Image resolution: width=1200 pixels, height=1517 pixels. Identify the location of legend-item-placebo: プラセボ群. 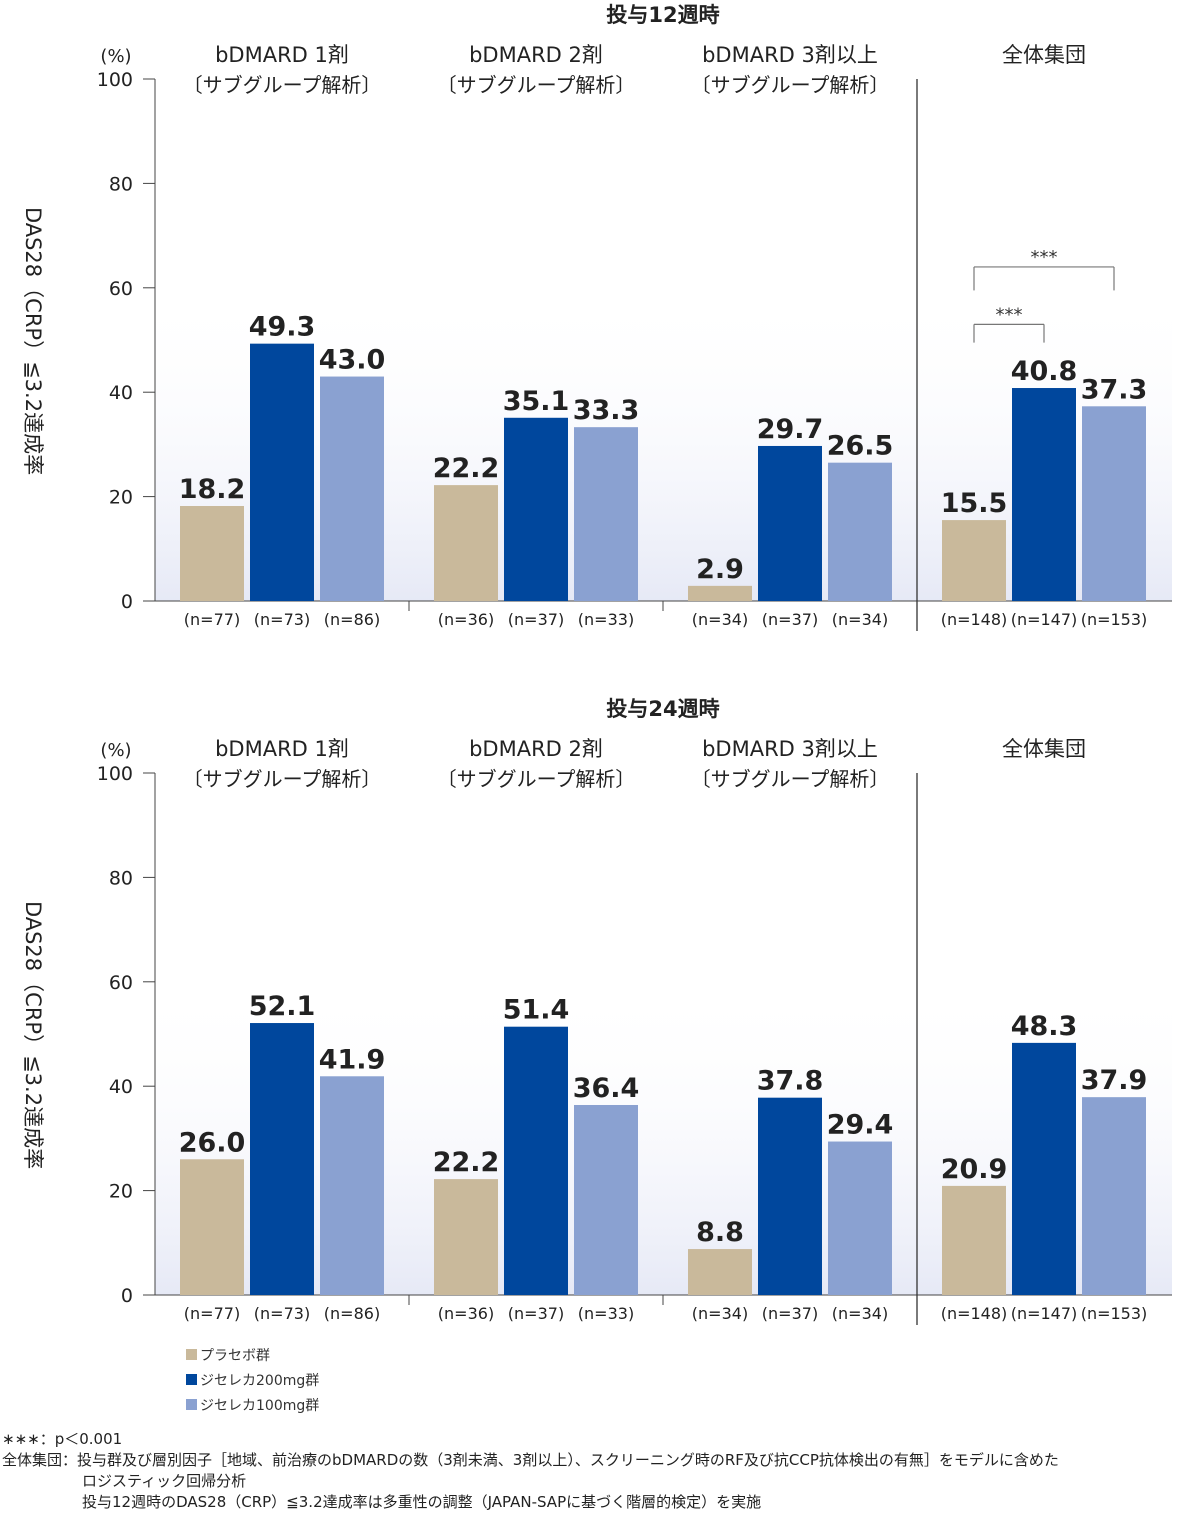
(252, 1354).